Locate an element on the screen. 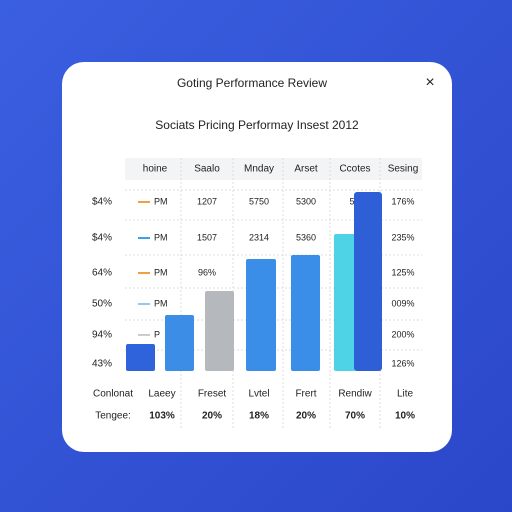  footer-label: Laeey is located at coordinates (161, 394).